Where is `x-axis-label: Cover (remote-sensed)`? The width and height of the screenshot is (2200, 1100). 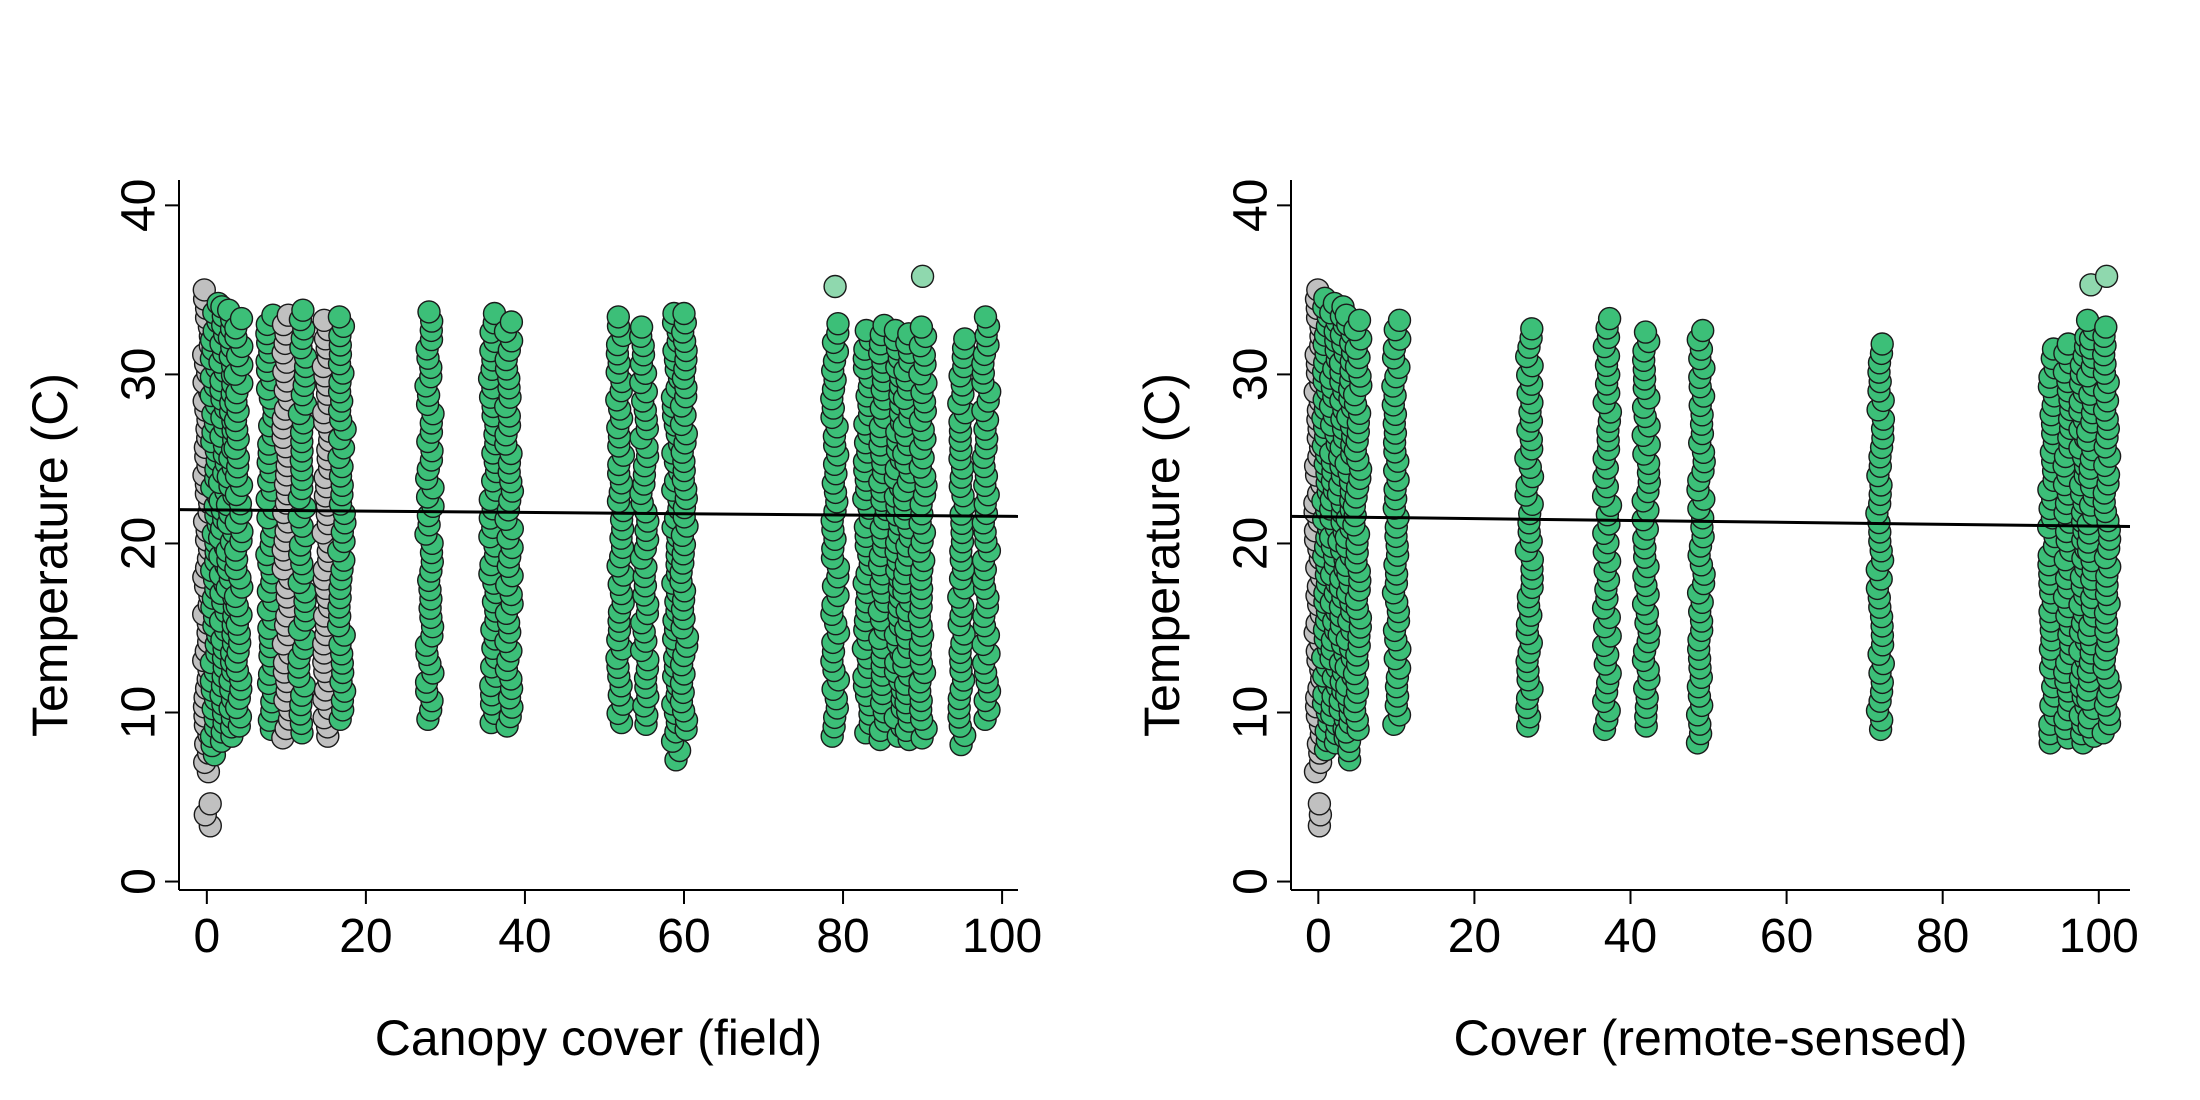 x-axis-label: Cover (remote-sensed) is located at coordinates (1710, 1038).